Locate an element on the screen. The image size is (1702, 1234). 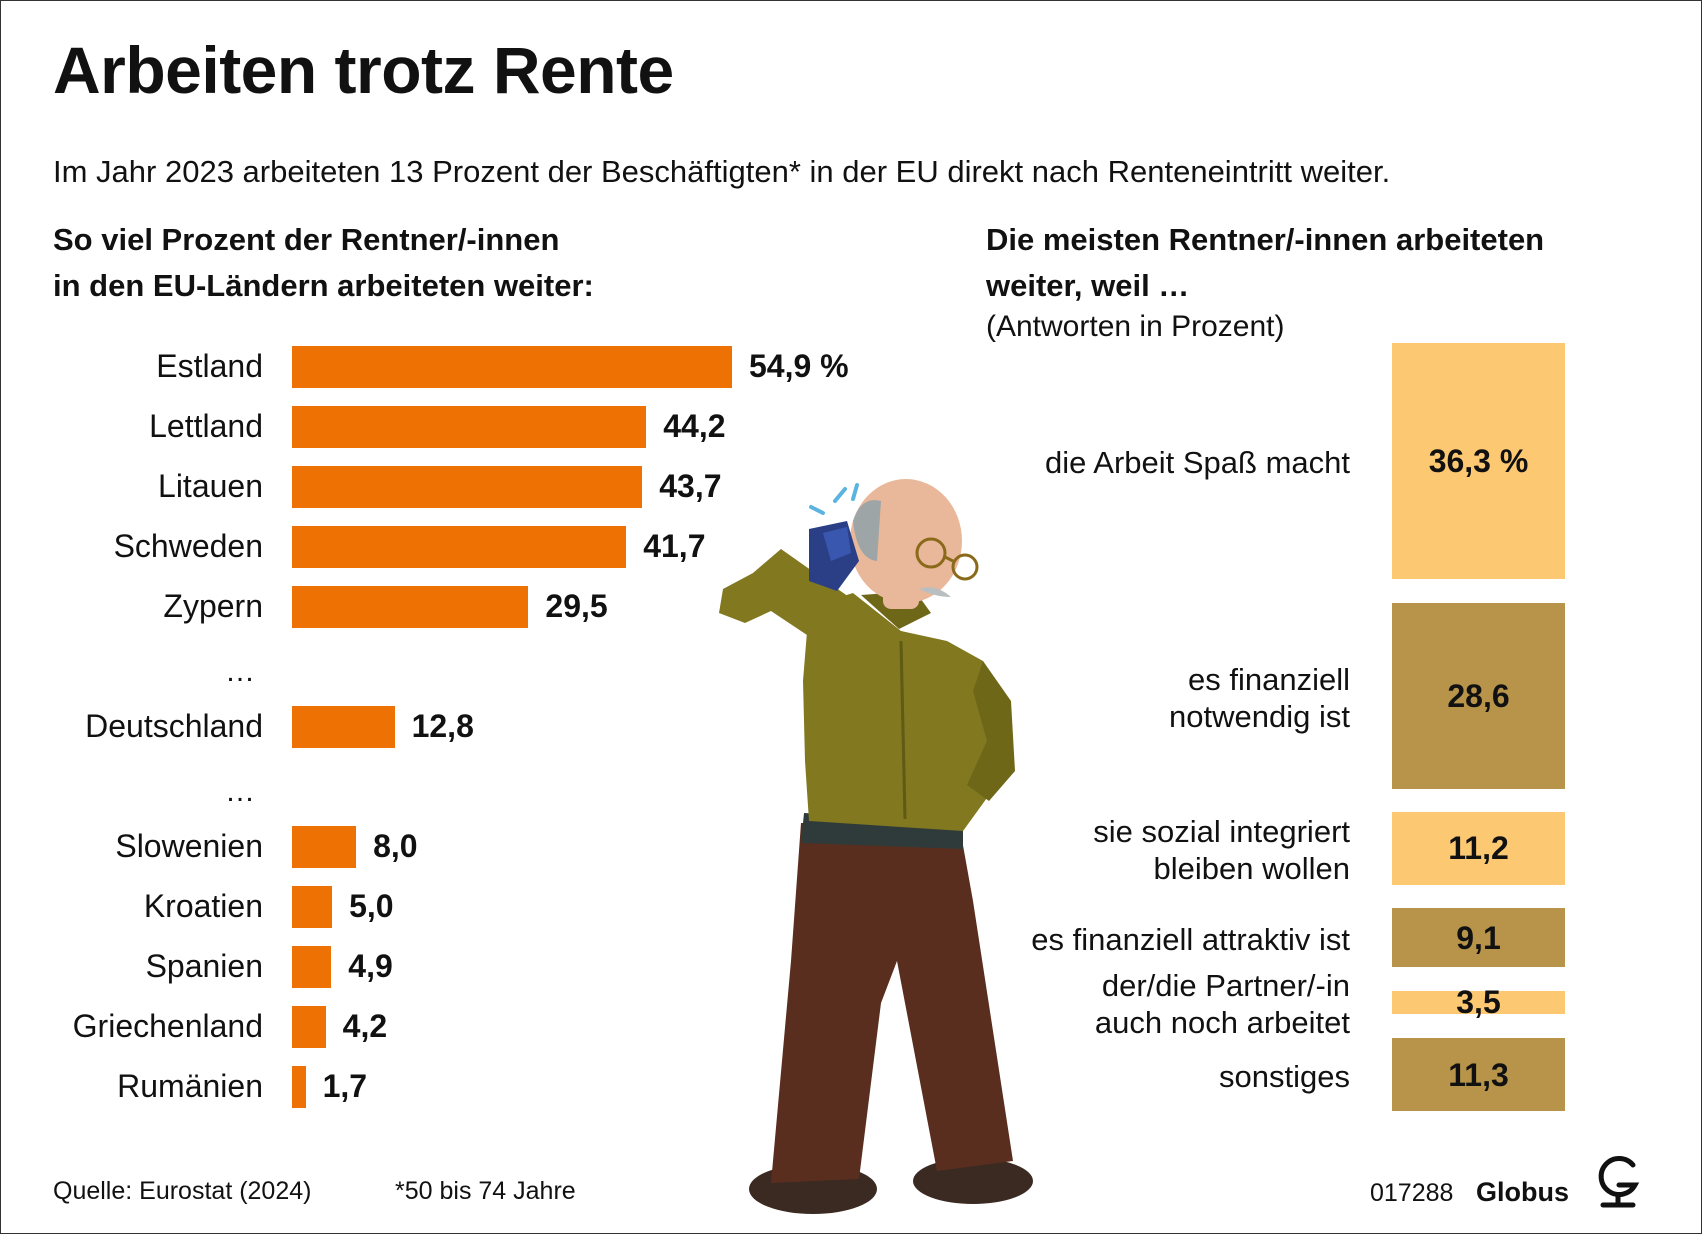
reason-label-line: sie sozial integriert is located at coordinates (1221, 832).